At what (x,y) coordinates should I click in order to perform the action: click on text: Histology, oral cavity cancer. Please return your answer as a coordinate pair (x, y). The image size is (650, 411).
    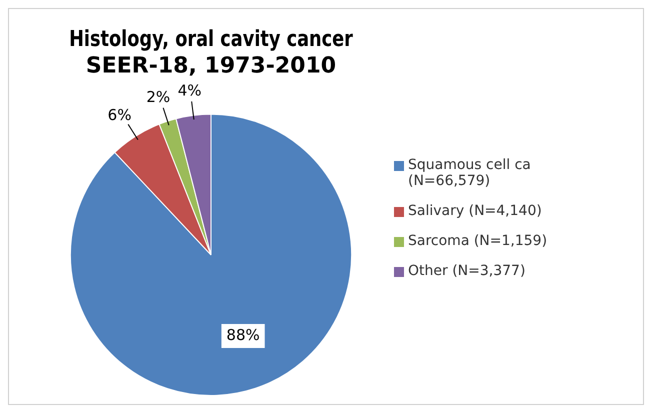
    Looking at the image, I should click on (211, 38).